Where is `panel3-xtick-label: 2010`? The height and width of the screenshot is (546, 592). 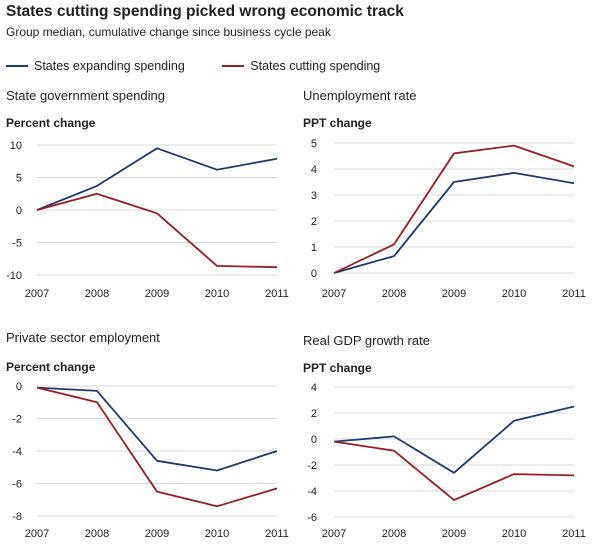 panel3-xtick-label: 2010 is located at coordinates (217, 534).